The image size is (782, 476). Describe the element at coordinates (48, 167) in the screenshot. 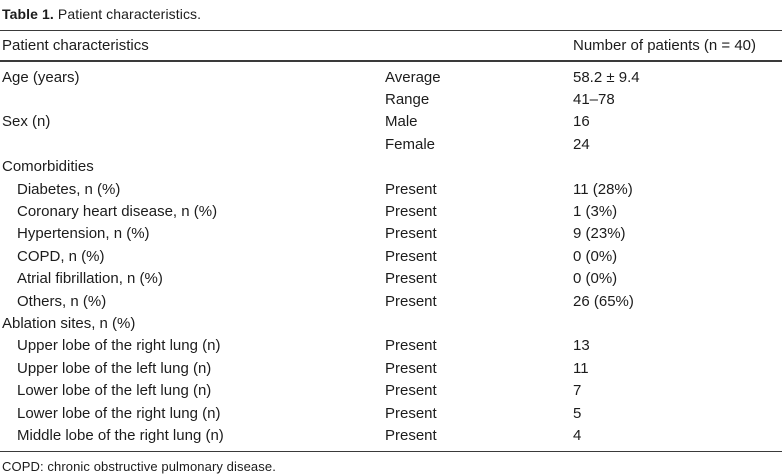

I see `cell-characteristic: Comorbidities` at that location.